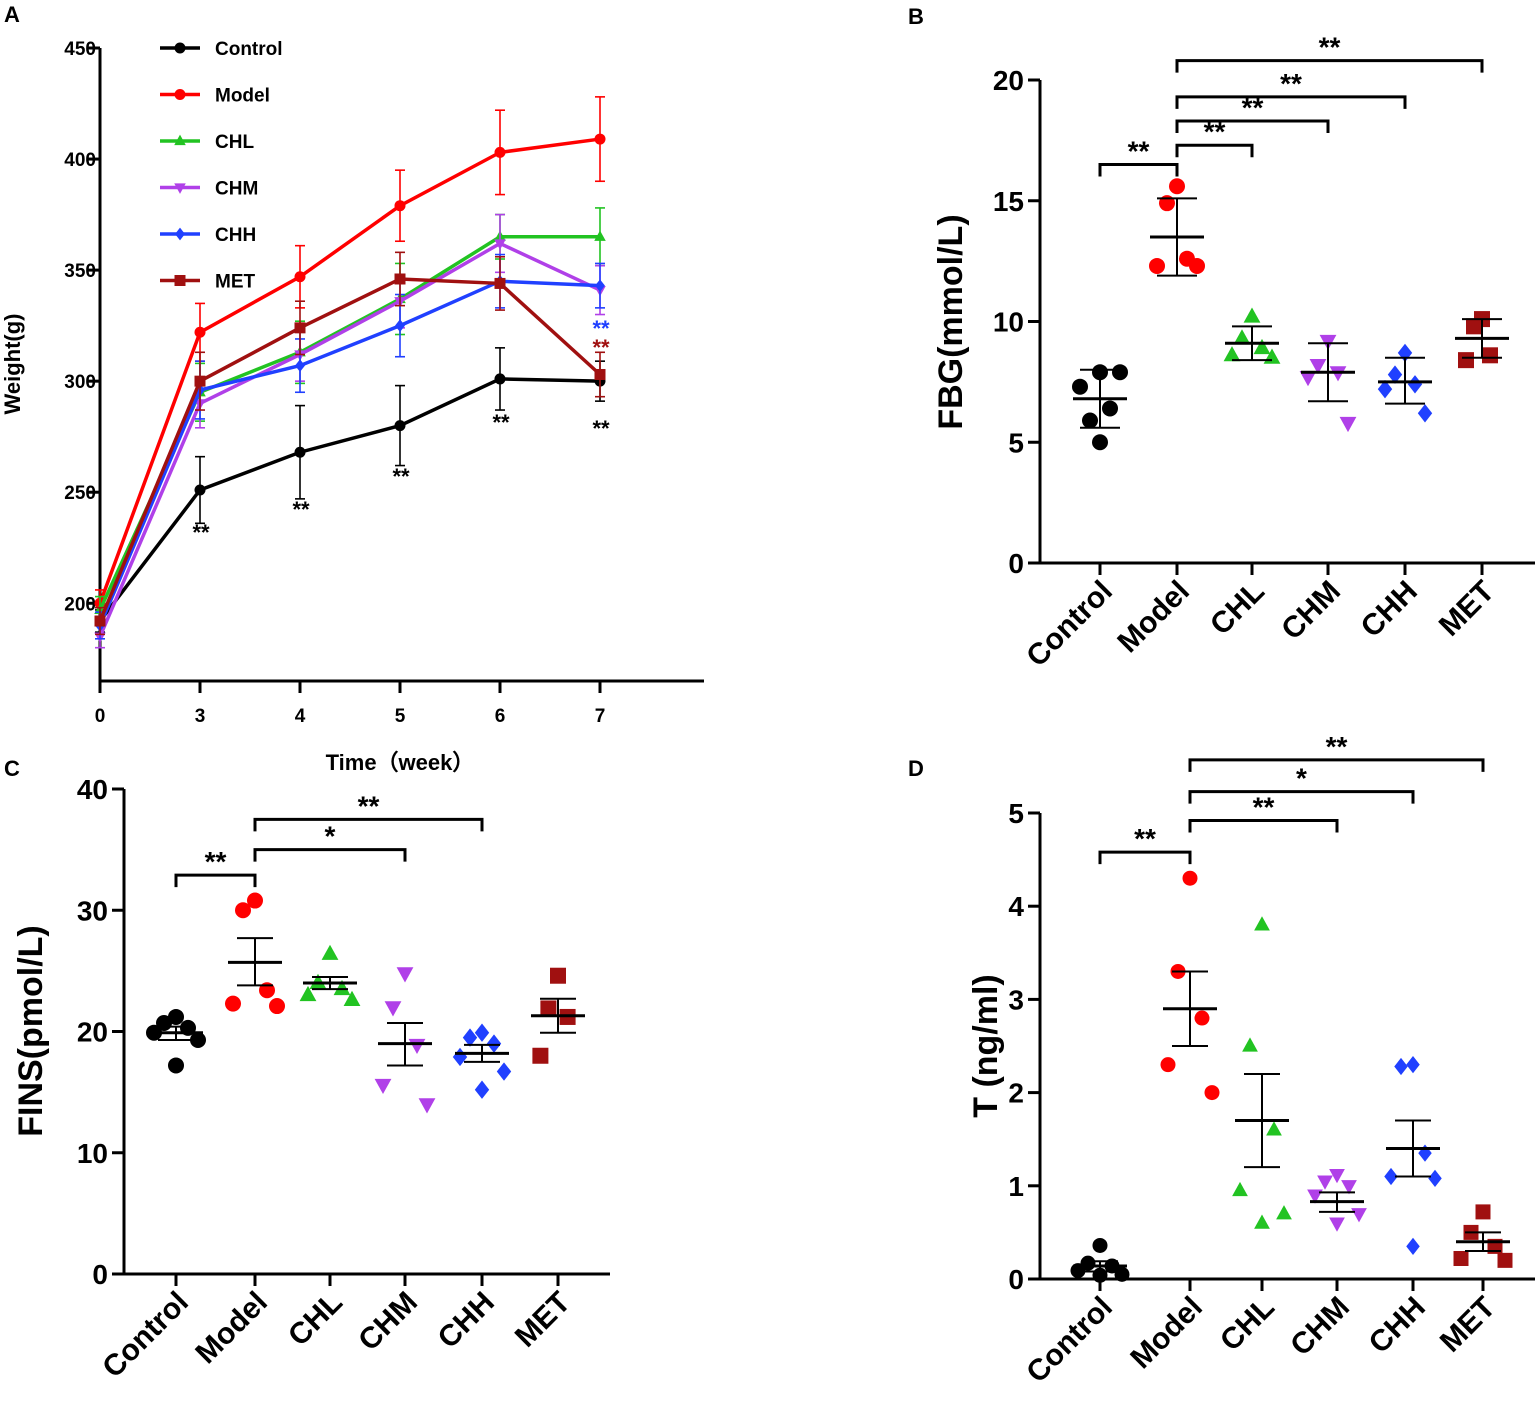 The width and height of the screenshot is (1535, 1414). Describe the element at coordinates (1397, 1325) in the screenshot. I see `x-category-label: CHH` at that location.